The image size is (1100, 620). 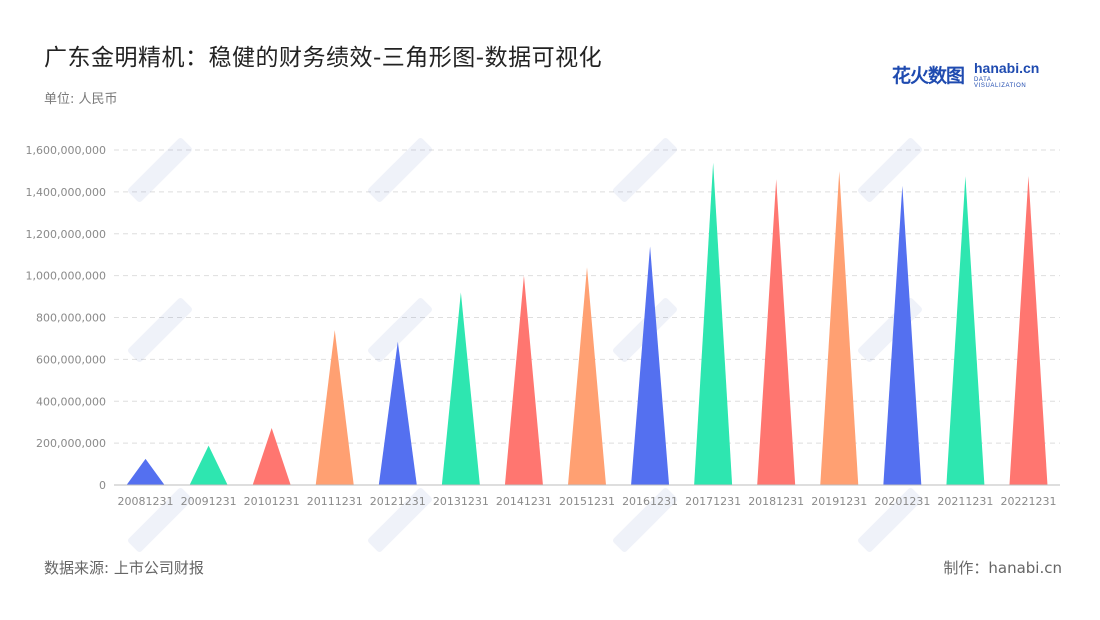 What do you see at coordinates (272, 501) in the screenshot?
I see `x-tick-label: 20101231` at bounding box center [272, 501].